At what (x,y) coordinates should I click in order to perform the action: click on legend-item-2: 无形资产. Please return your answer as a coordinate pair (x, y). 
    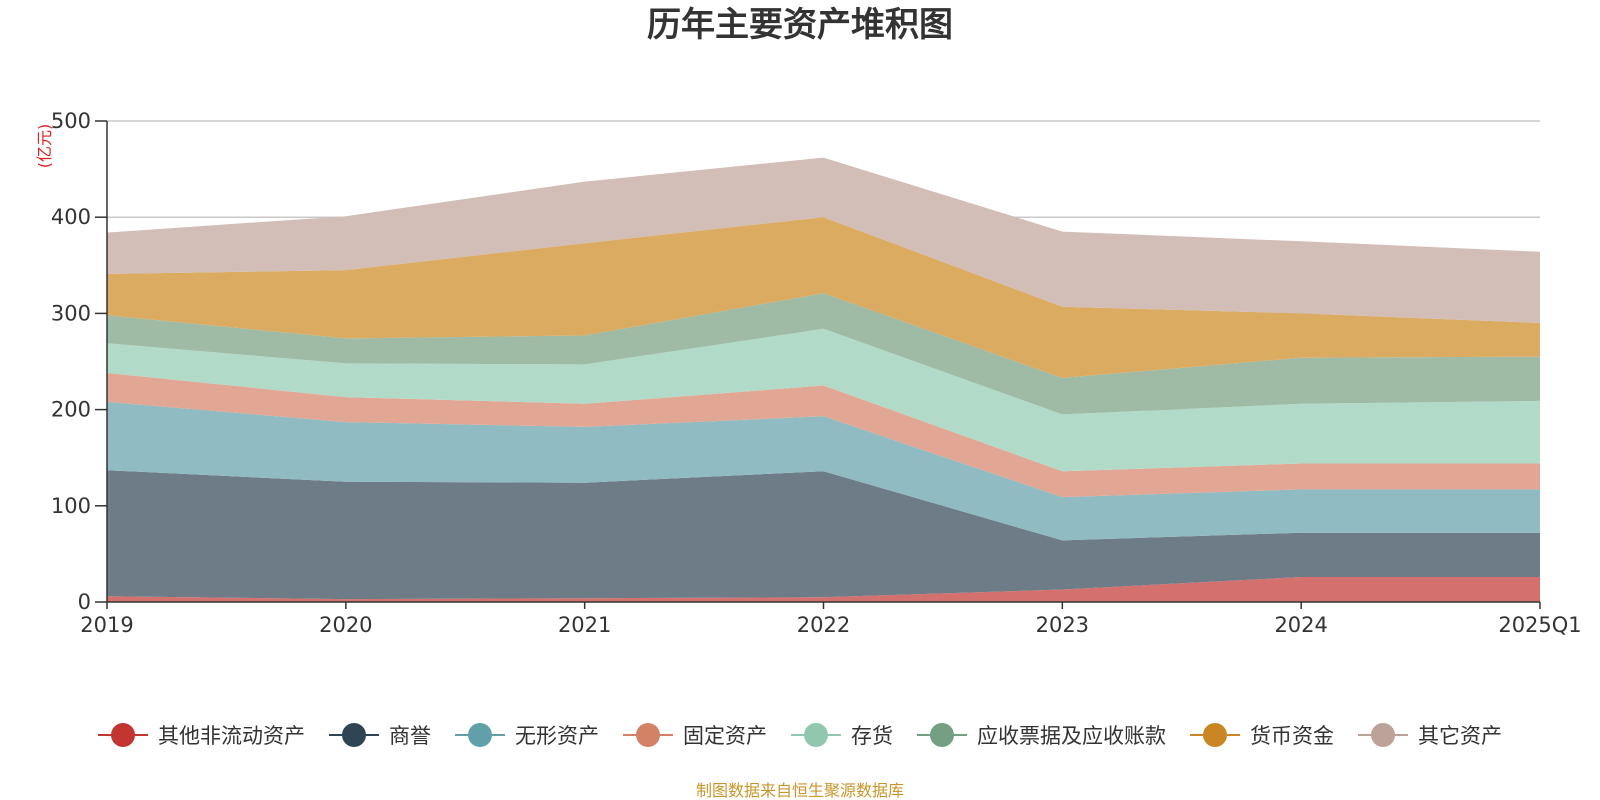
    Looking at the image, I should click on (527, 735).